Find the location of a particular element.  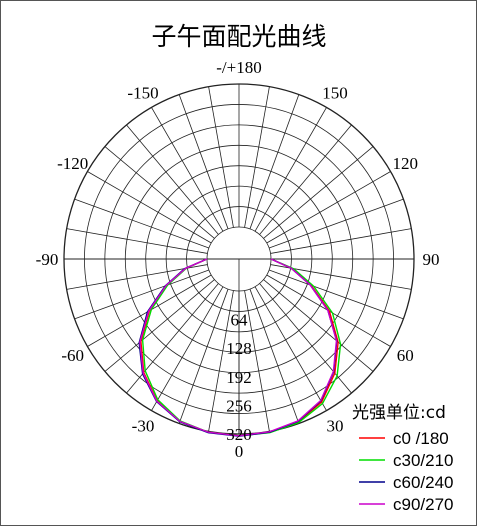

angle-label: 0 is located at coordinates (239, 451).